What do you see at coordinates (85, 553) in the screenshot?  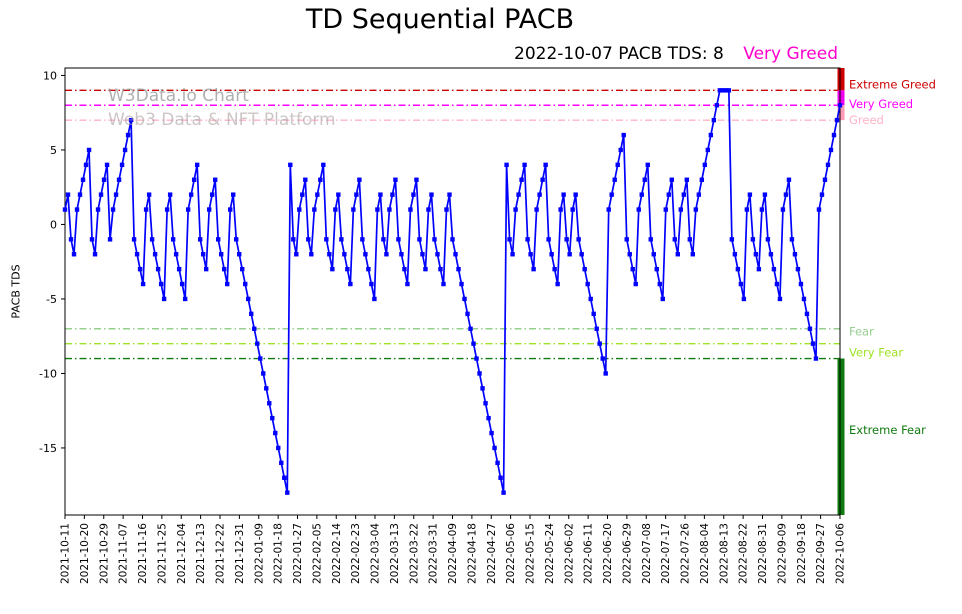 I see `x-tick-label: 2021-10-20` at bounding box center [85, 553].